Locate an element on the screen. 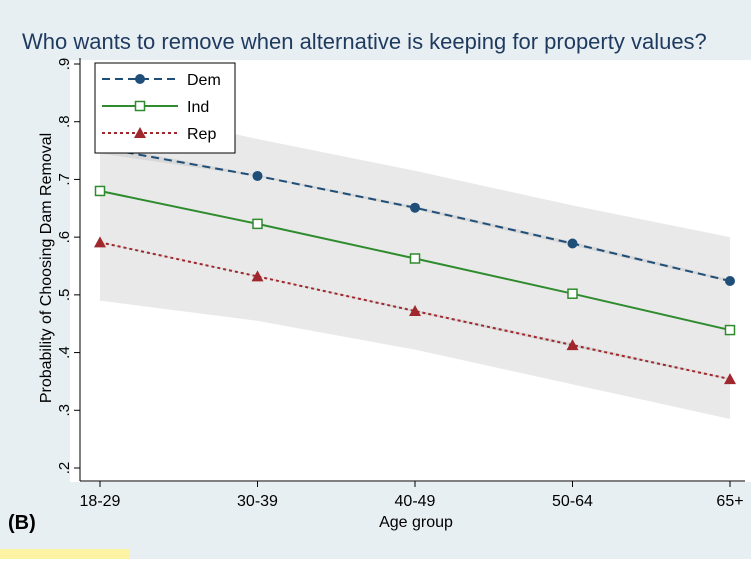 The width and height of the screenshot is (751, 564). x-tick-label: 50-64 is located at coordinates (572, 501).